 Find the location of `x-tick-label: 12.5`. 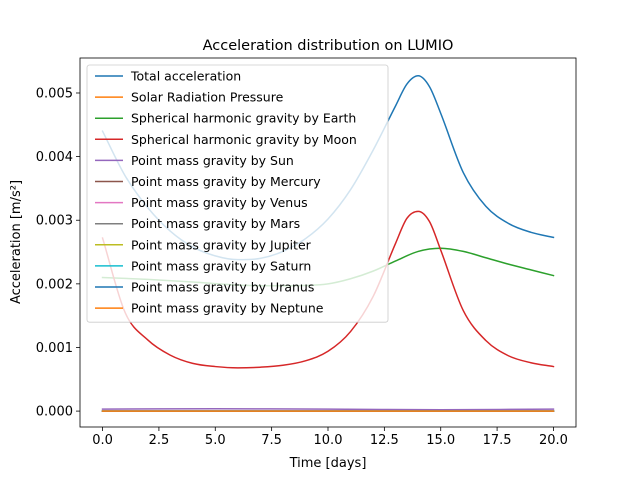

x-tick-label: 12.5 is located at coordinates (384, 440).